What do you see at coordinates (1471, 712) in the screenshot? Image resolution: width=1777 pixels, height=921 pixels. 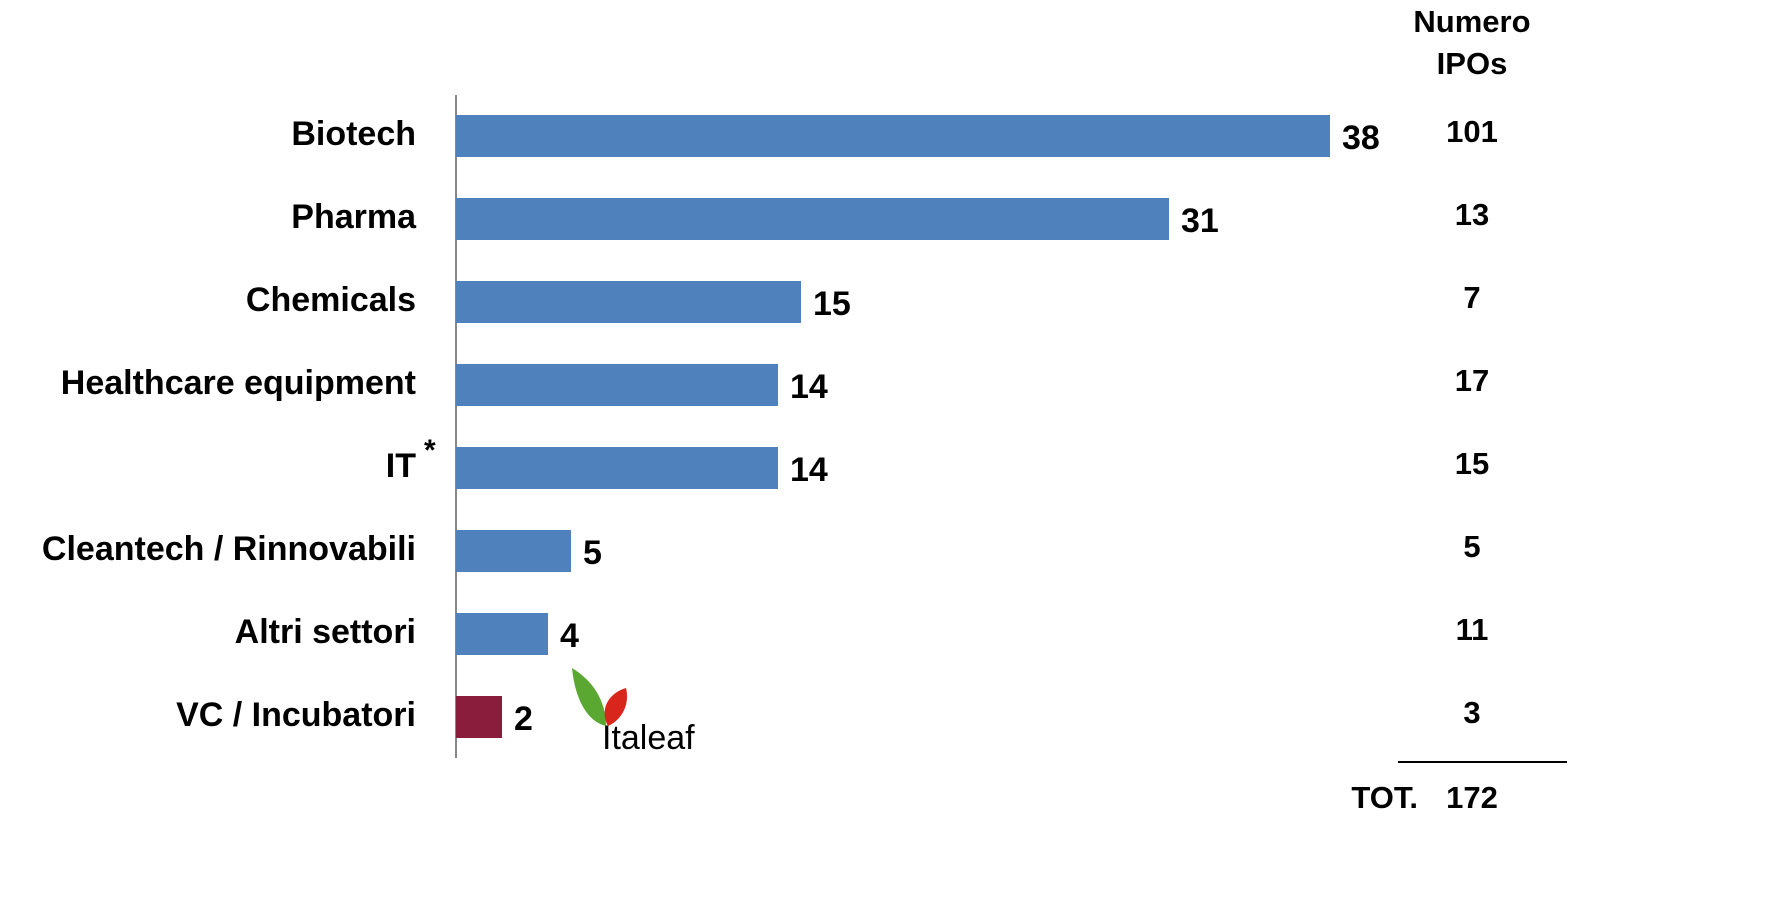 I see `ipo-count: 3` at bounding box center [1471, 712].